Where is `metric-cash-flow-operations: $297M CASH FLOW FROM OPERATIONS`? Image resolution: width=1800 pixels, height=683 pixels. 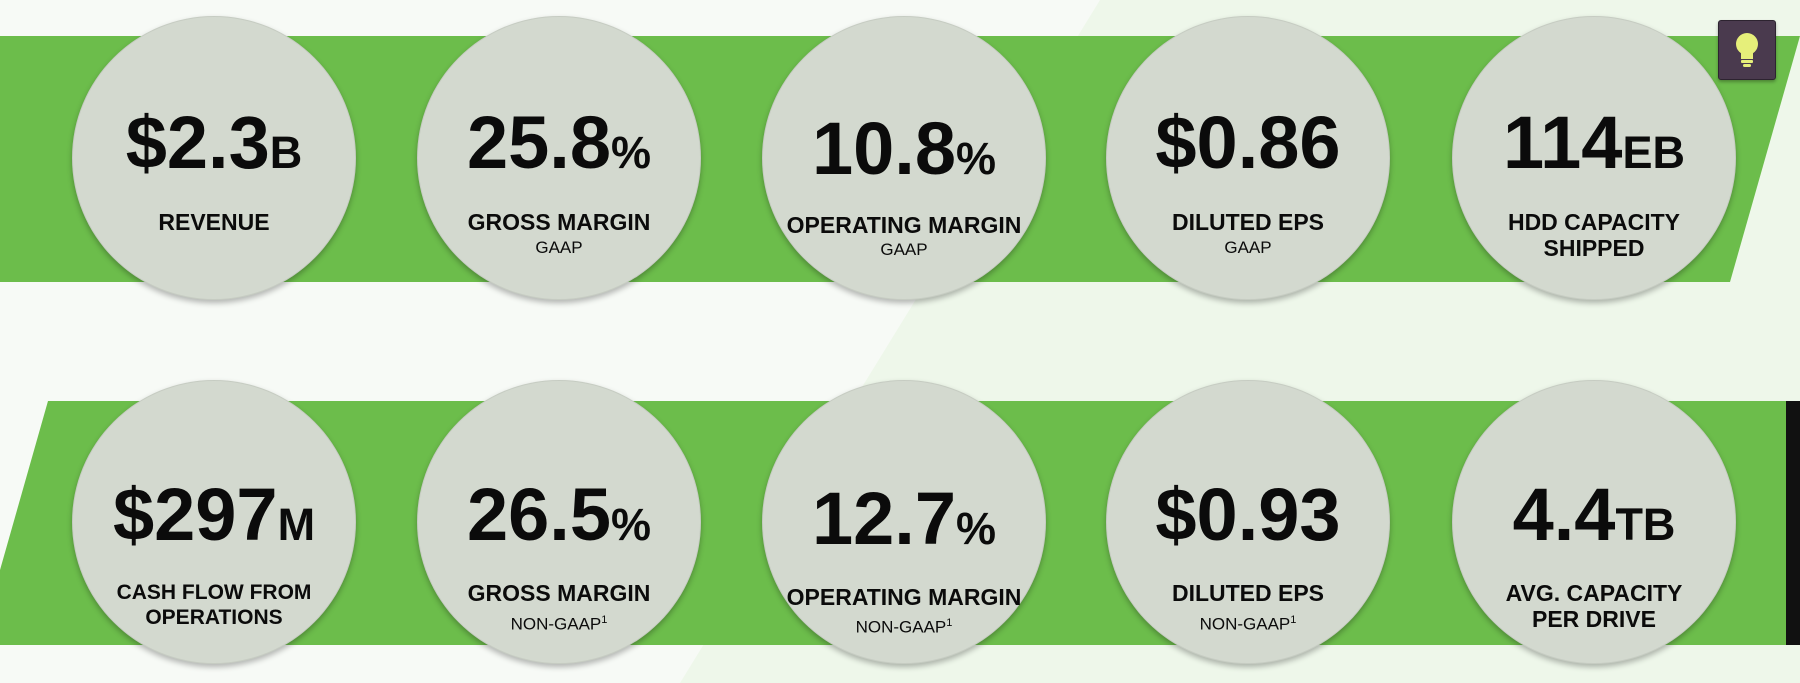 metric-cash-flow-operations: $297M CASH FLOW FROM OPERATIONS is located at coordinates (214, 522).